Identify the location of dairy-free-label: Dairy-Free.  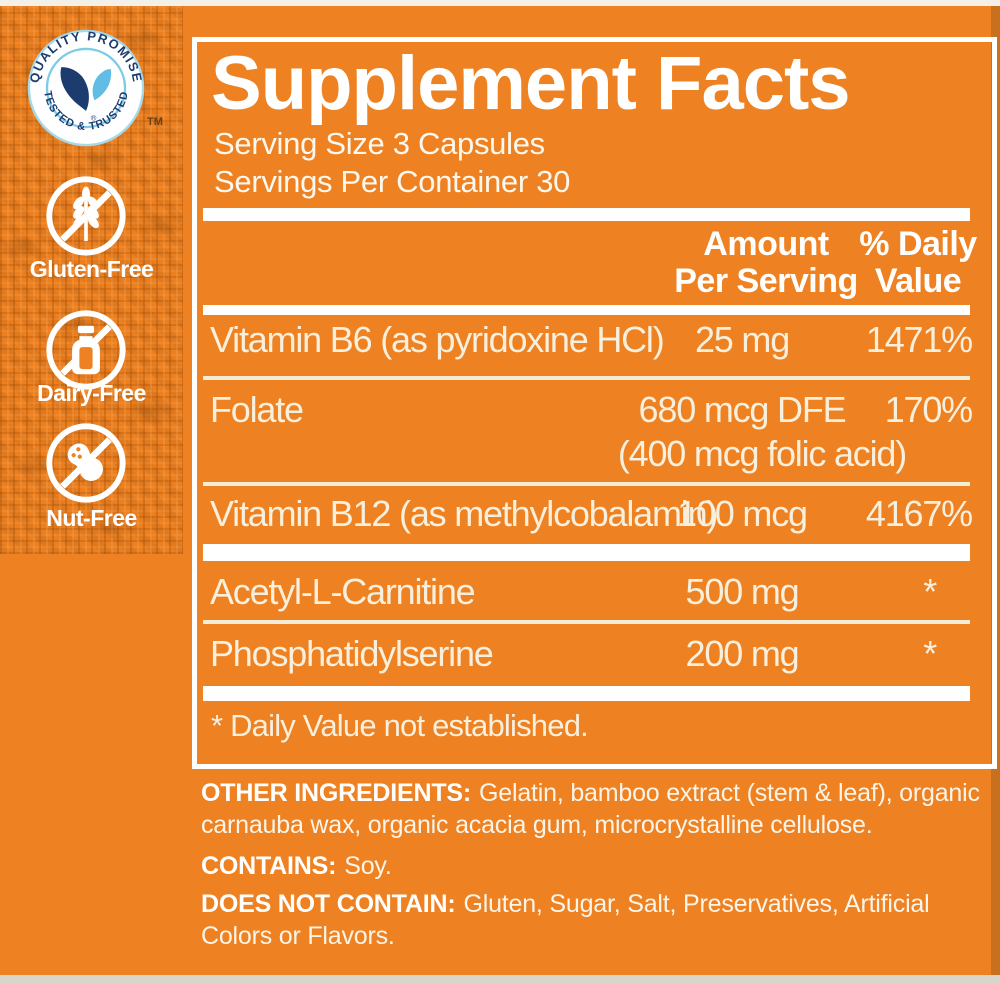
(91, 393).